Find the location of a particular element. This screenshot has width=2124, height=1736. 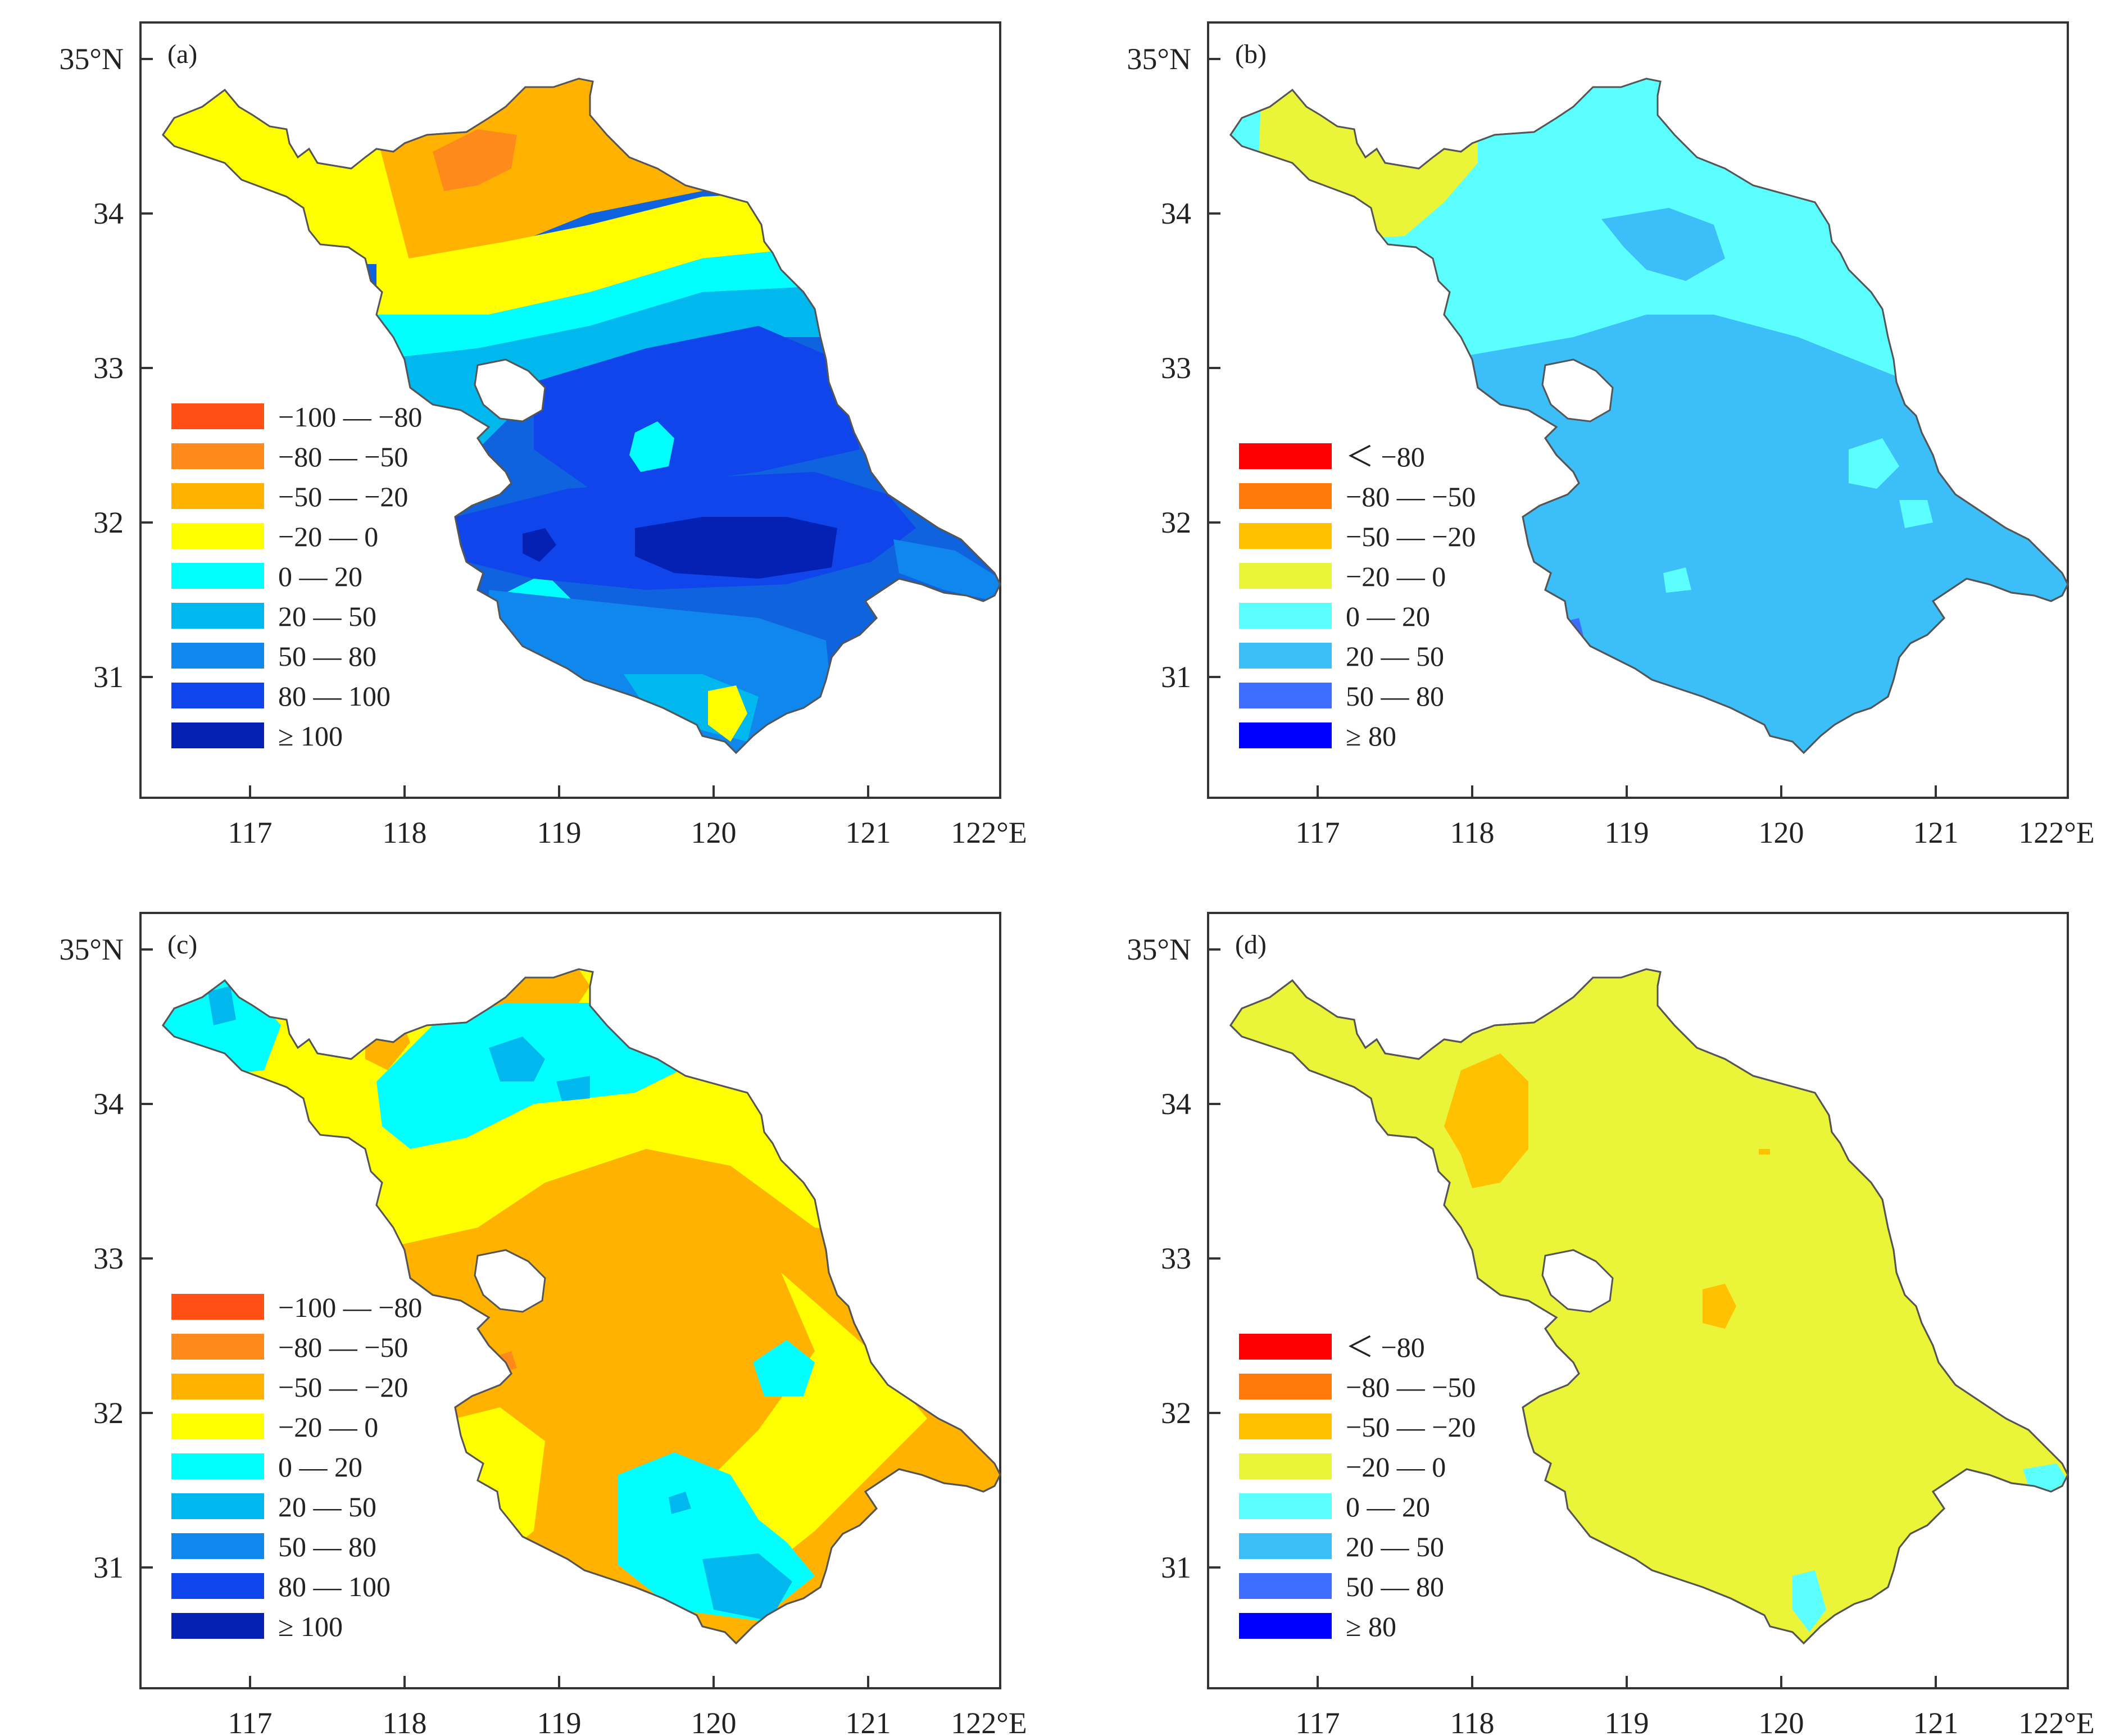

x-tick-label: 120 is located at coordinates (1781, 1721).